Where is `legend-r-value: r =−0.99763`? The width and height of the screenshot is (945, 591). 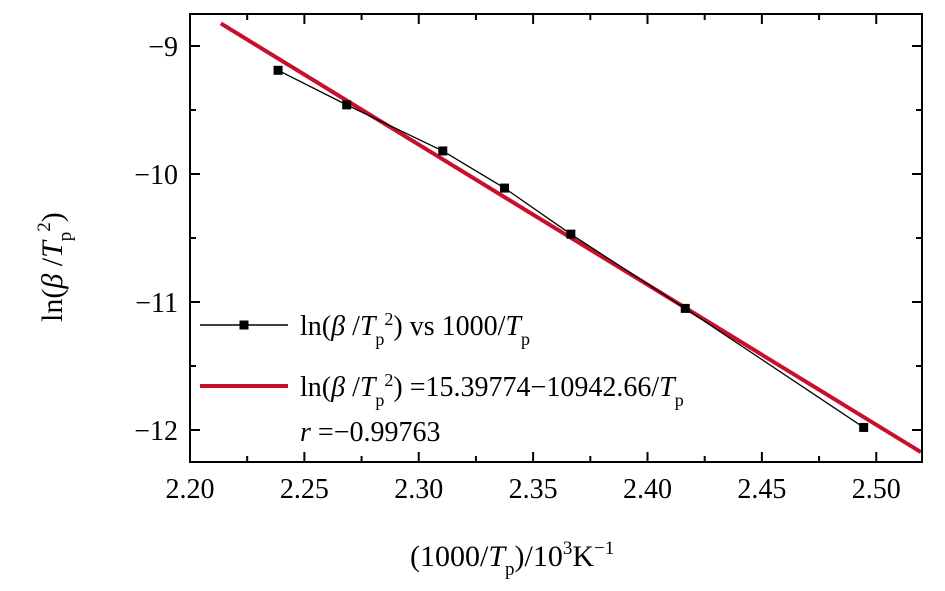 legend-r-value: r =−0.99763 is located at coordinates (370, 432).